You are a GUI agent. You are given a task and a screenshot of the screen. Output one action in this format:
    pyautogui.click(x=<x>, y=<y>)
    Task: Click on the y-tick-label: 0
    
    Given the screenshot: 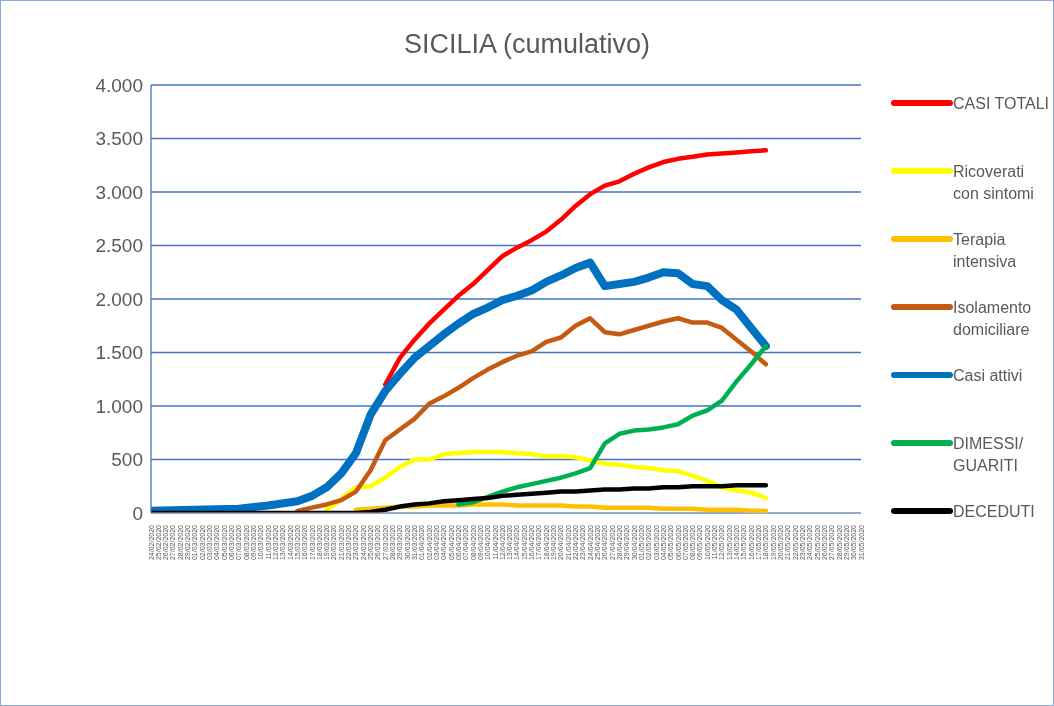 What is the action you would take?
    pyautogui.click(x=137, y=513)
    